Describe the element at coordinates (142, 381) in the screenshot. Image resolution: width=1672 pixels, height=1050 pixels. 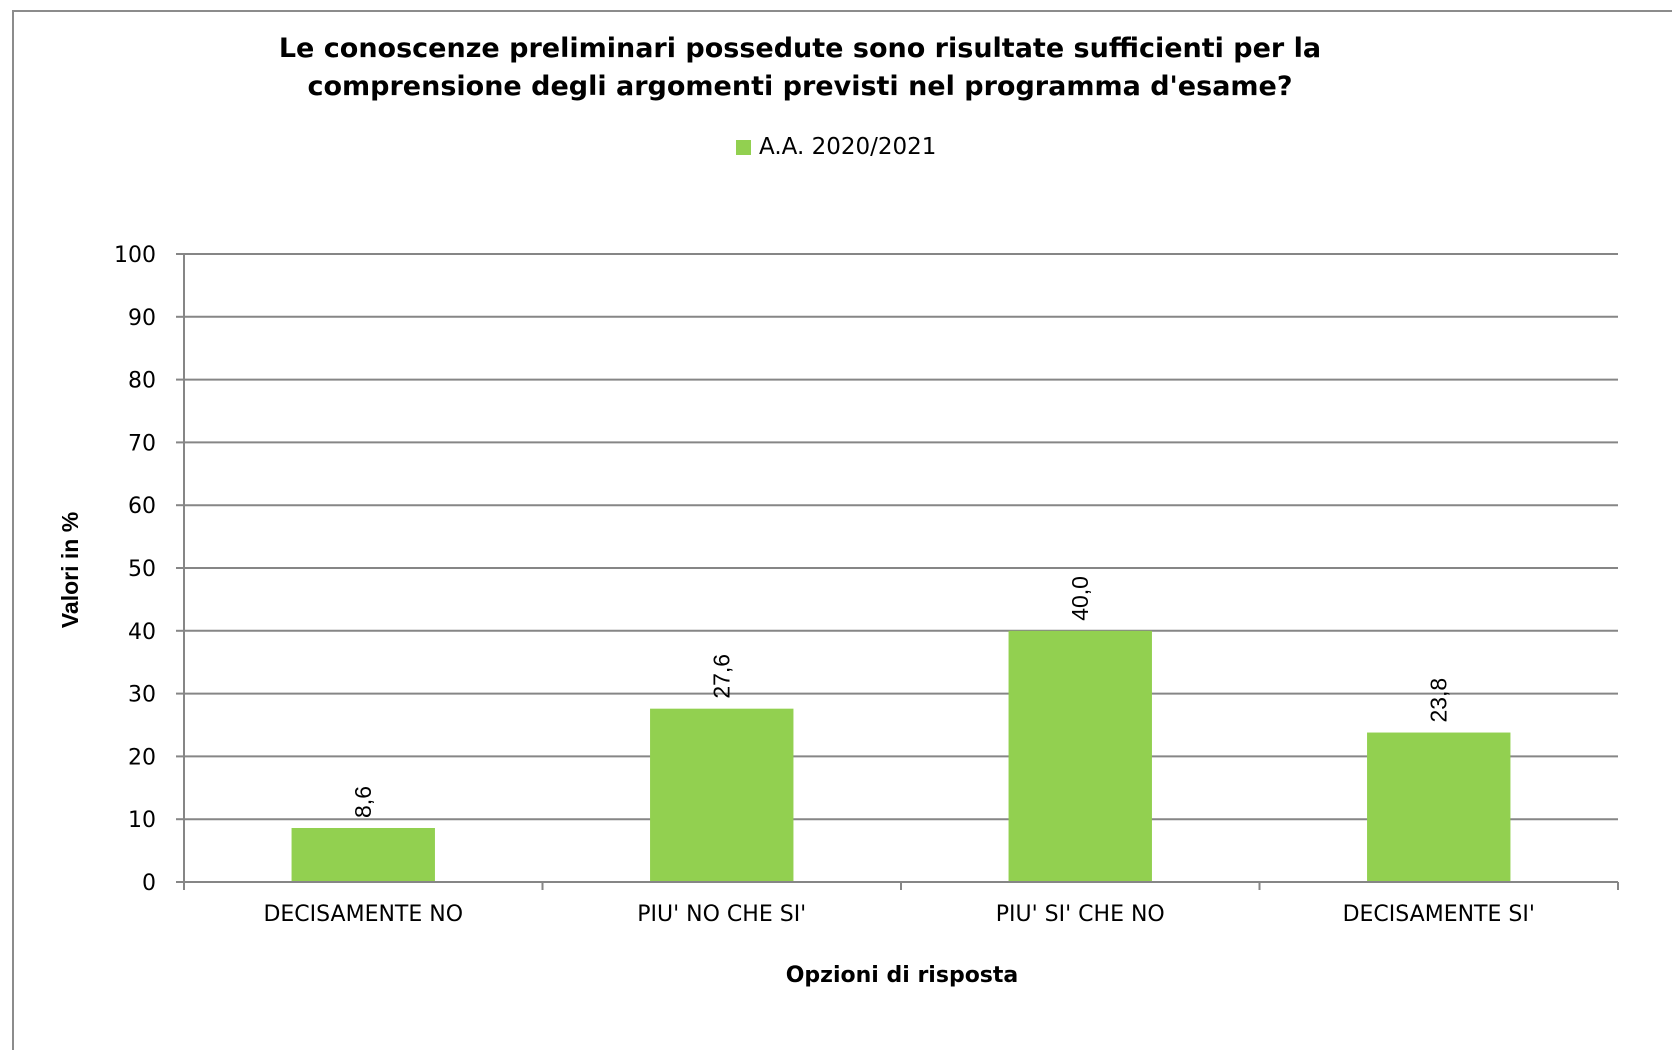
I see `y-tick-label: 80` at that location.